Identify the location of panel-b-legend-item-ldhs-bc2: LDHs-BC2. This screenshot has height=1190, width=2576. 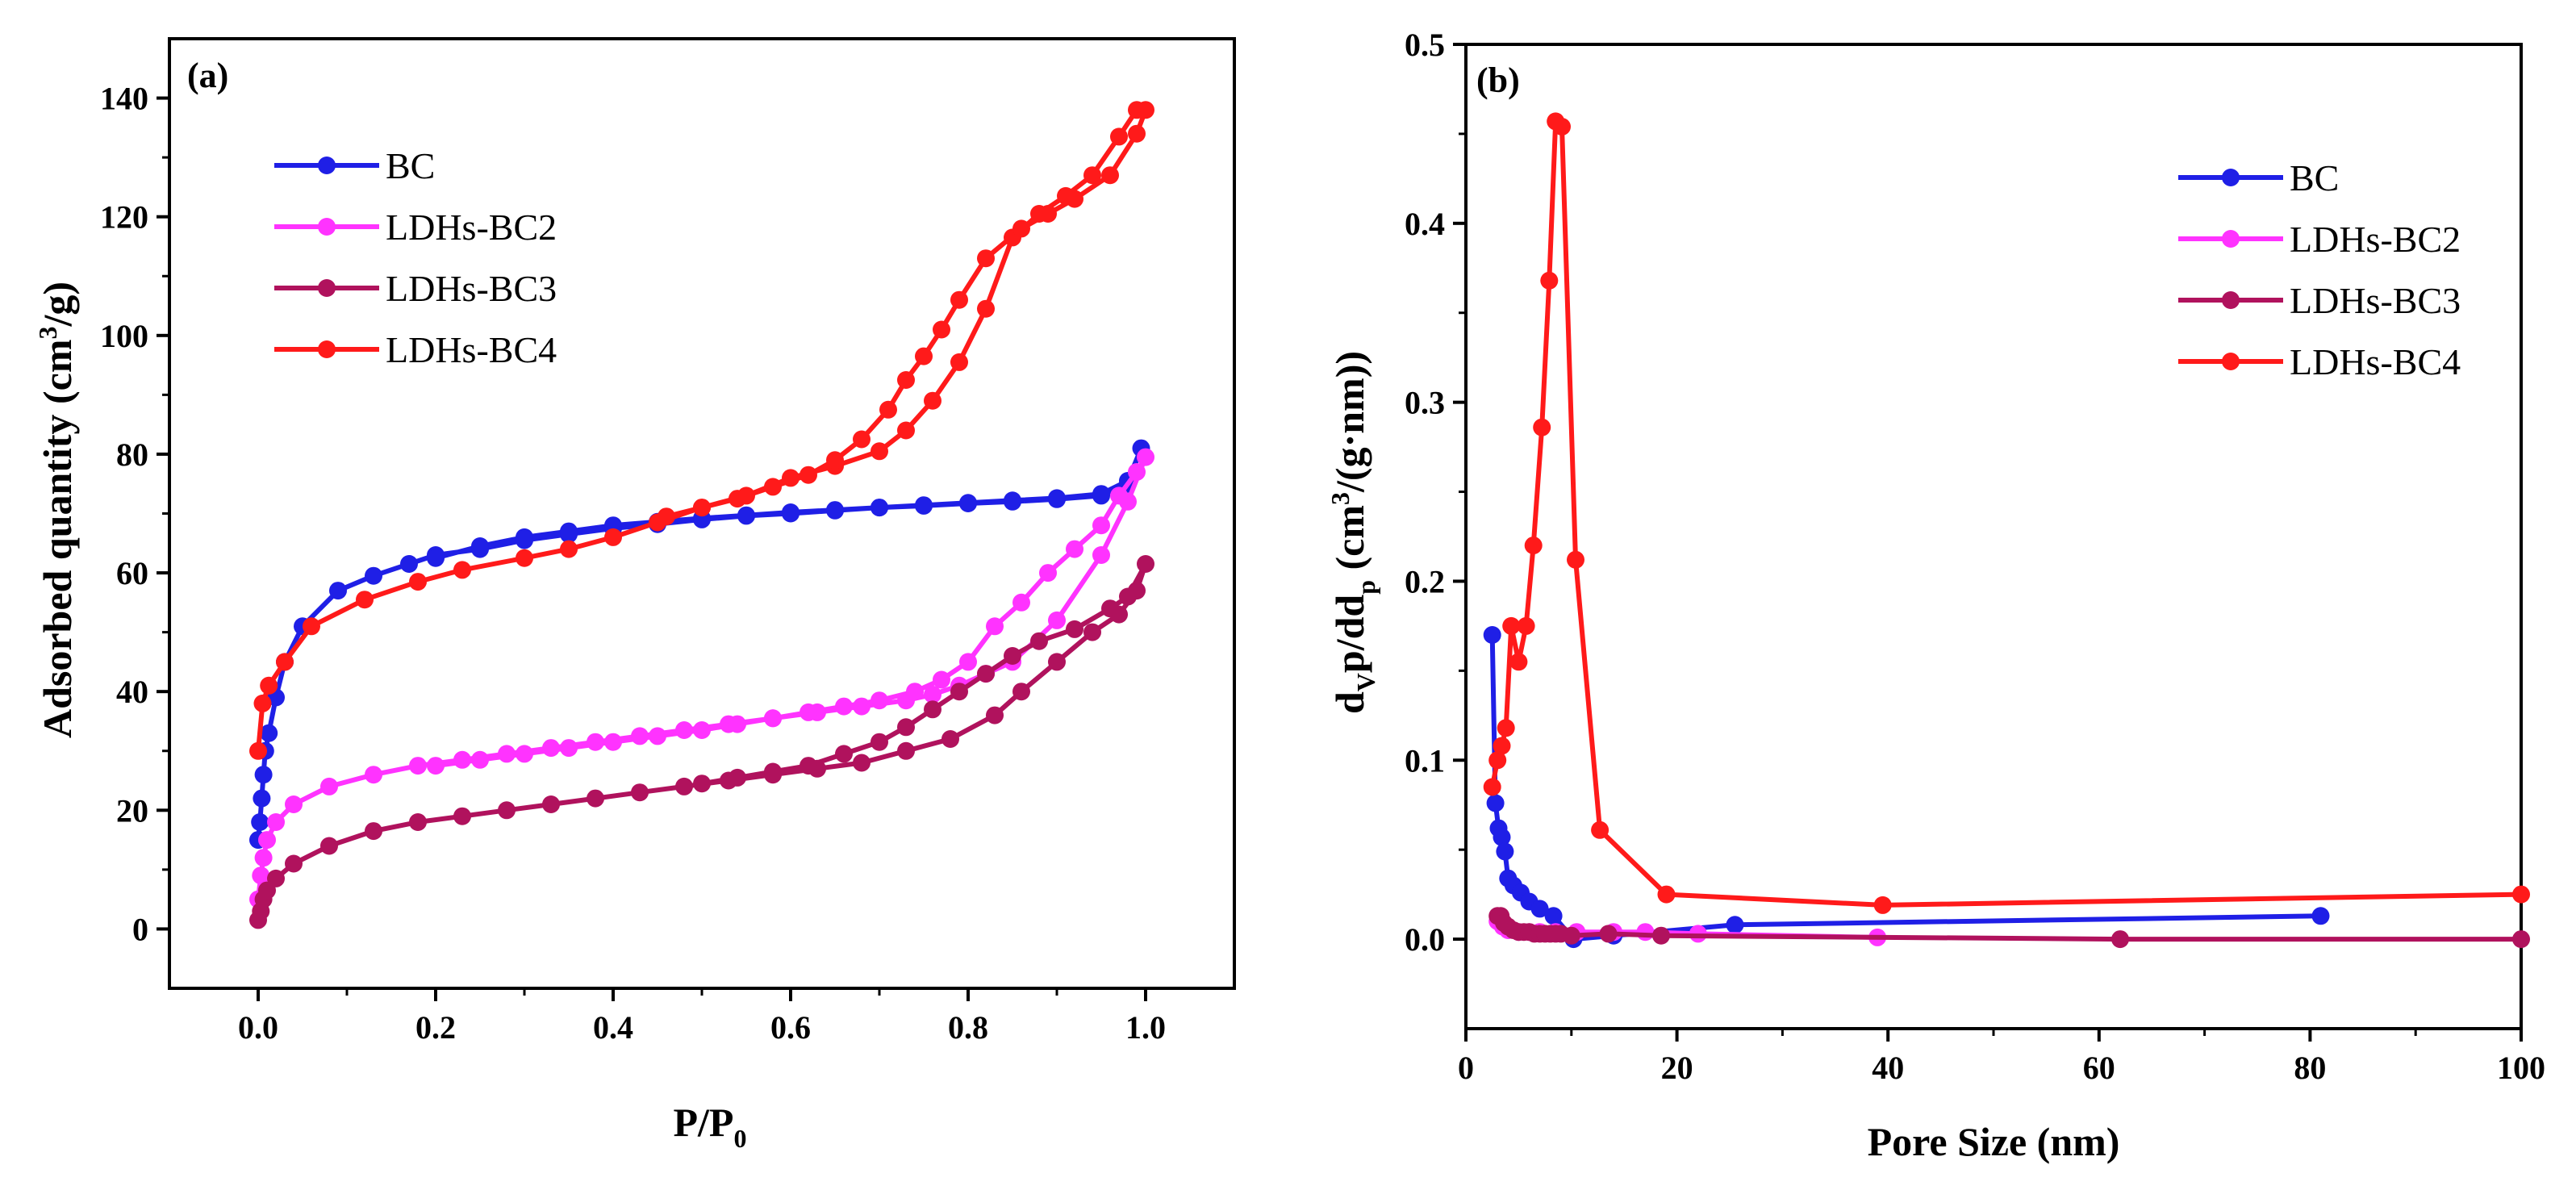
(2320, 239).